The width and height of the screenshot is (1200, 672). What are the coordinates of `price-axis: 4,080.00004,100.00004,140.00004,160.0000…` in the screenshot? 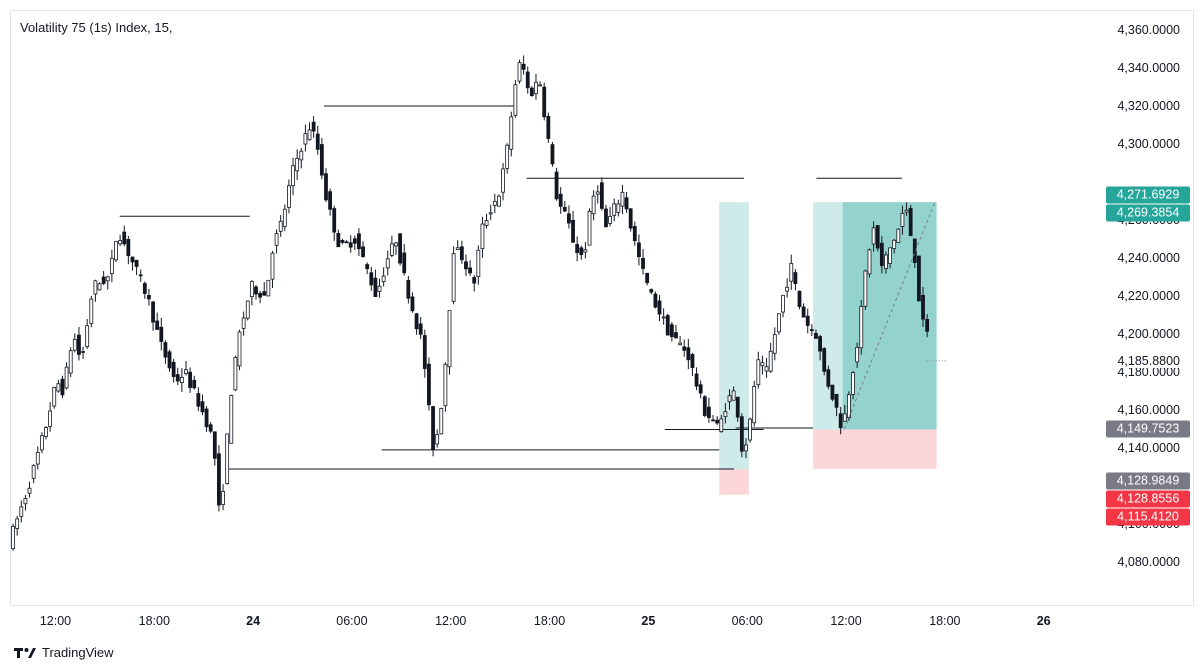 It's located at (1146, 308).